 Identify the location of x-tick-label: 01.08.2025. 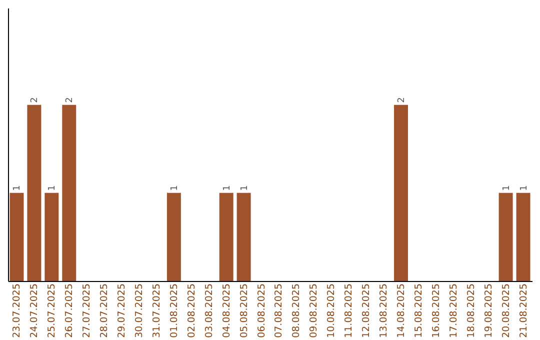
(174, 311).